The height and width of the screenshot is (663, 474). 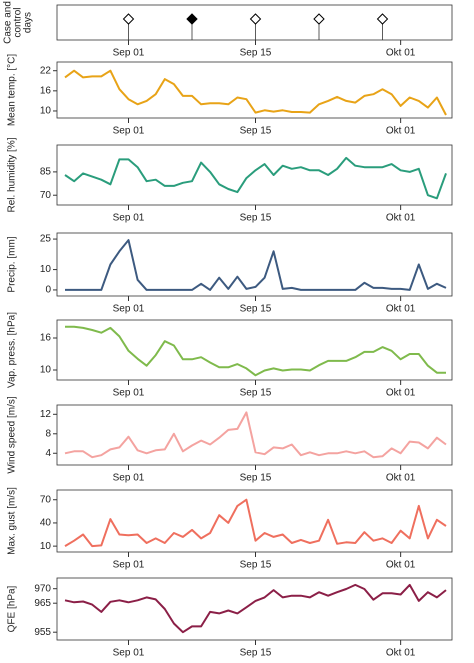 What do you see at coordinates (48, 290) in the screenshot?
I see `y-tick-label: 0` at bounding box center [48, 290].